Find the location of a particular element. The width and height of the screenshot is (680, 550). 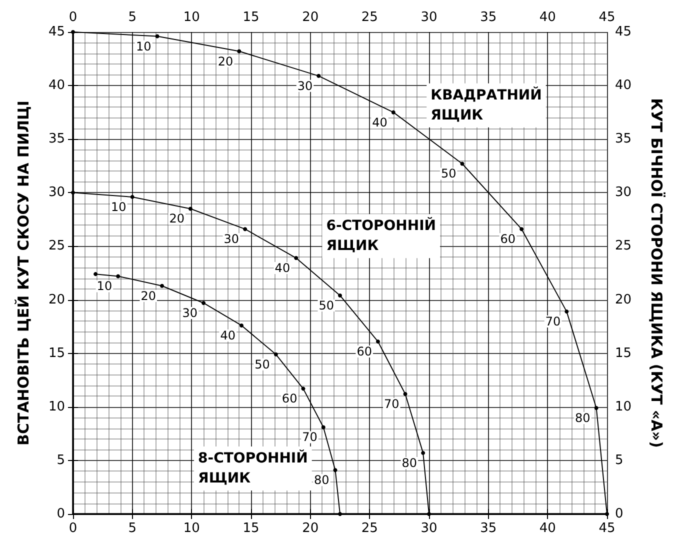

y2-tick-label: 20 is located at coordinates (623, 300).